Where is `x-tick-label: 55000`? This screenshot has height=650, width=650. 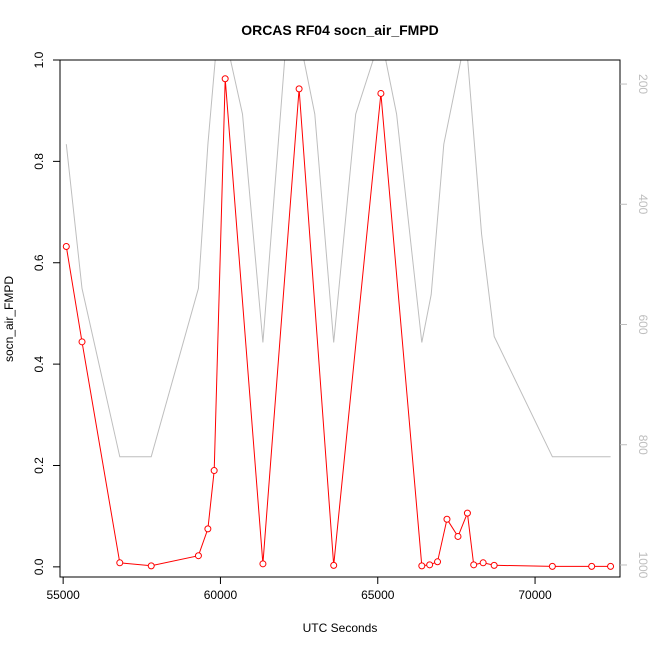
x-tick-label: 55000 is located at coordinates (63, 595).